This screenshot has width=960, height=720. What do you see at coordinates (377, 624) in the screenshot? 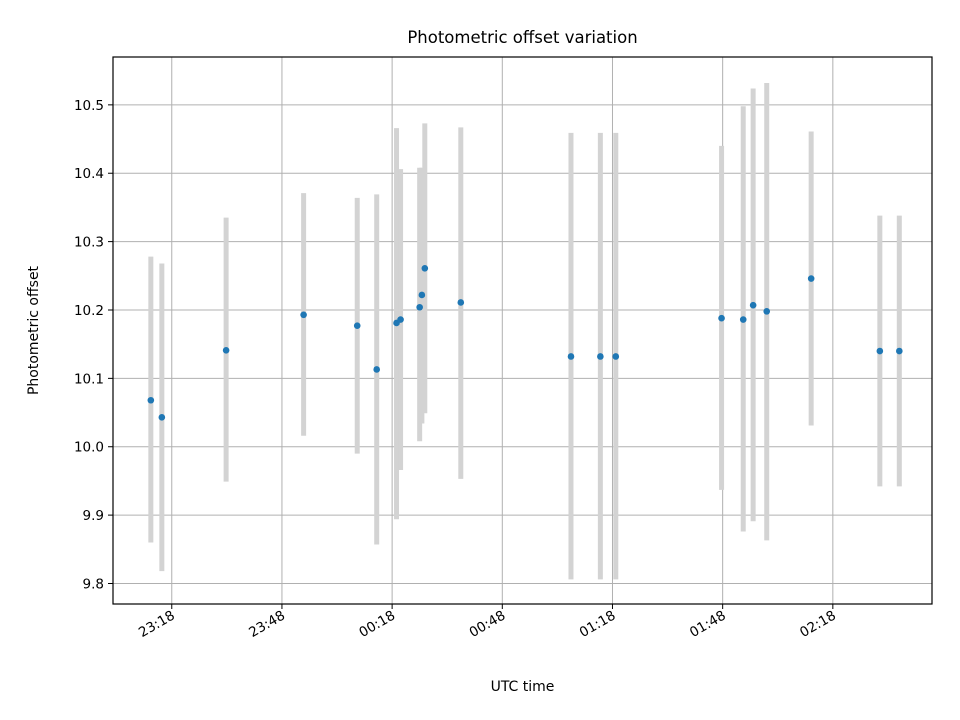
I see `x-tick-label: 00:18` at bounding box center [377, 624].